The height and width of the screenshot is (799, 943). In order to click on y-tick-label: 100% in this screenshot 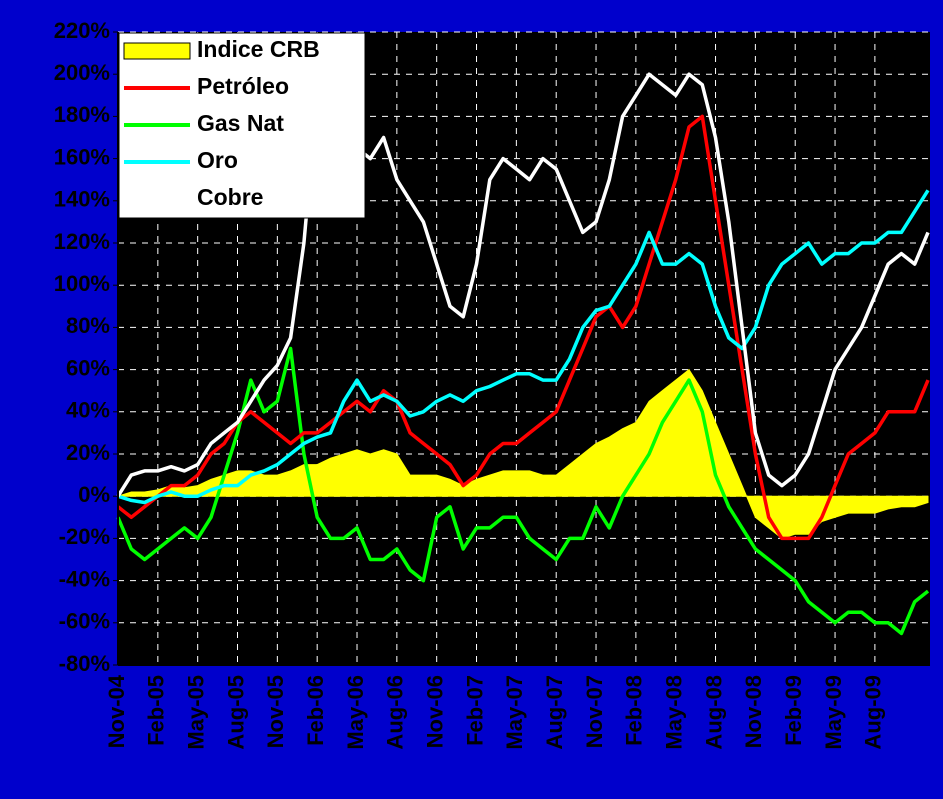, I will do `click(82, 283)`.